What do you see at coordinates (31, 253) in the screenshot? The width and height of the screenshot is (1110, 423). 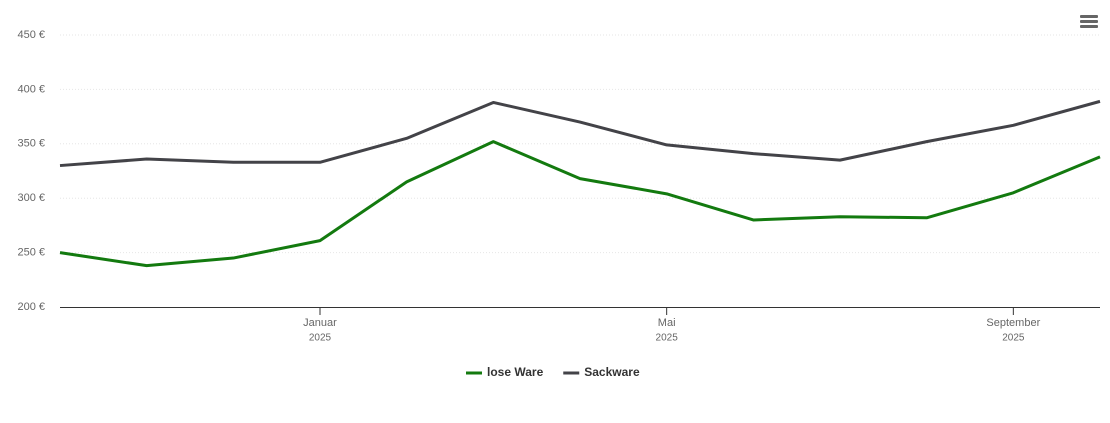 I see `y-tick-label: 250 €` at bounding box center [31, 253].